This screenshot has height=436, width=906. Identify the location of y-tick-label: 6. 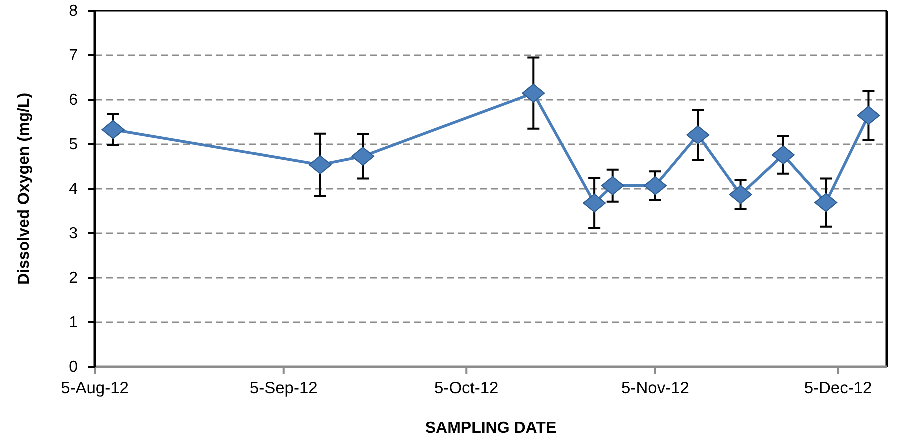
(73, 101).